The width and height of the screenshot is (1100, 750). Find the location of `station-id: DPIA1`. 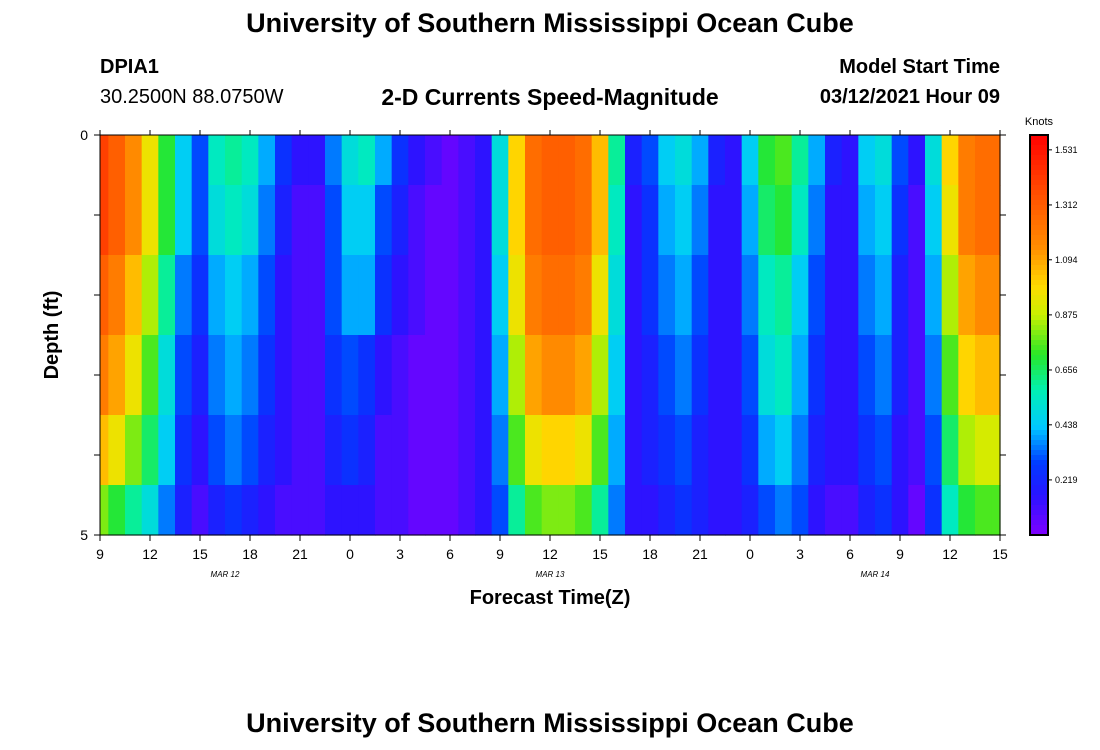

station-id: DPIA1 is located at coordinates (129, 67).